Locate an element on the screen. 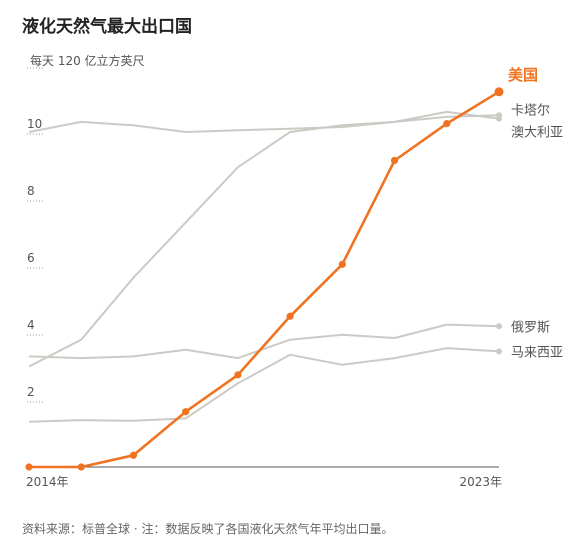 This screenshot has height=544, width=583. data-point-美国-2014 is located at coordinates (29, 467).